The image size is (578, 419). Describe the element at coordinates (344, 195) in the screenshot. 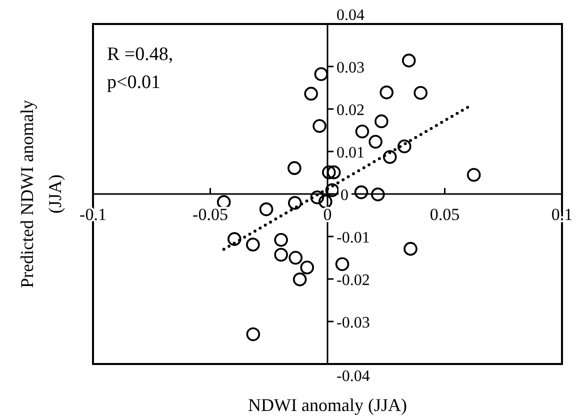

I see `y-tick-label: 0` at that location.